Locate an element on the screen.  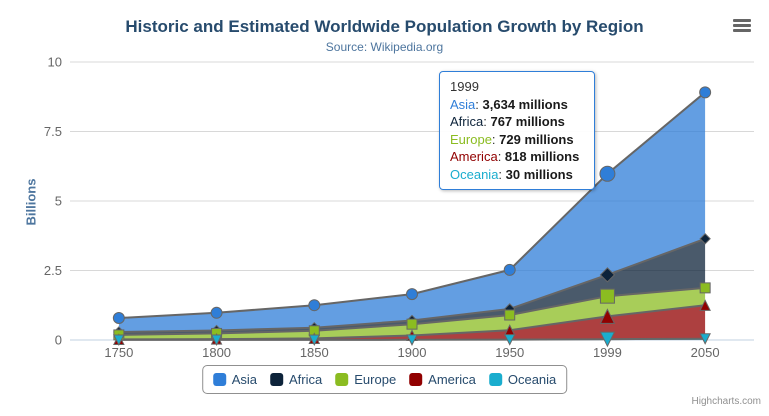
marker-oceania-1999 is located at coordinates (607, 339).